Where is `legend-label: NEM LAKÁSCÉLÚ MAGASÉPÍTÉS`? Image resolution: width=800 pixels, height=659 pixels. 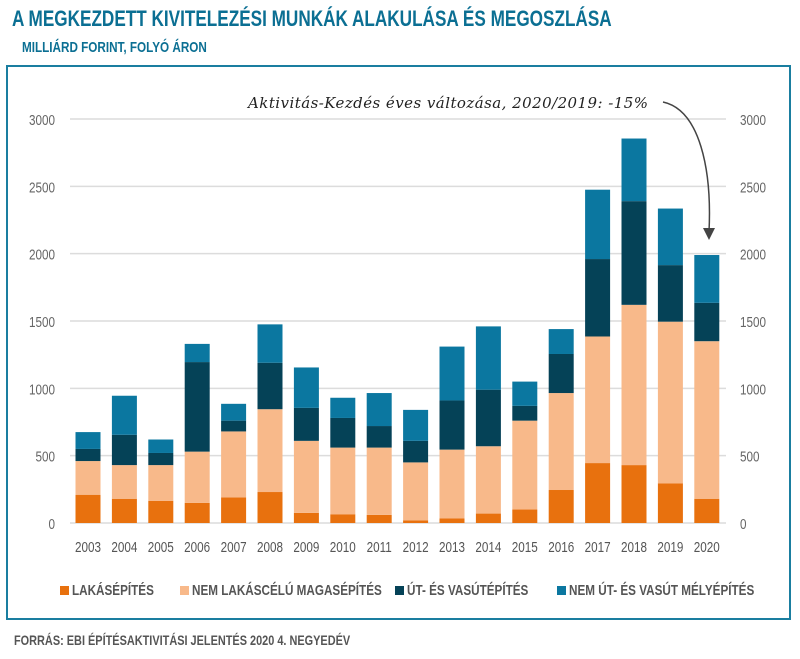
legend-label: NEM LAKÁSCÉLÚ MAGASÉPÍTÉS is located at coordinates (287, 590).